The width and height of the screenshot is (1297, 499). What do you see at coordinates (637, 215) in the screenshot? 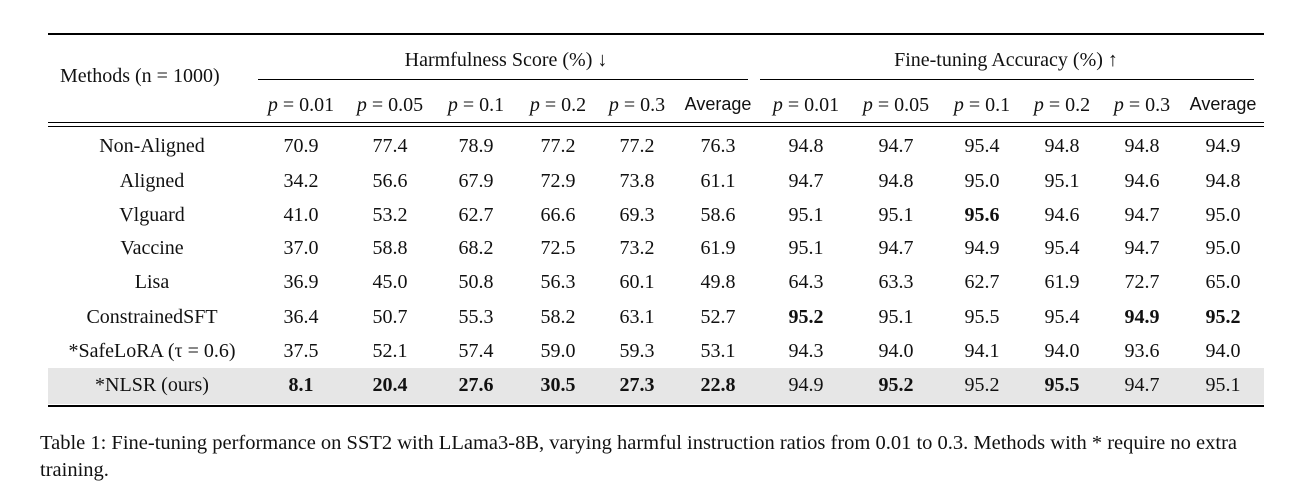
I see `table-cell: 69.3` at bounding box center [637, 215].